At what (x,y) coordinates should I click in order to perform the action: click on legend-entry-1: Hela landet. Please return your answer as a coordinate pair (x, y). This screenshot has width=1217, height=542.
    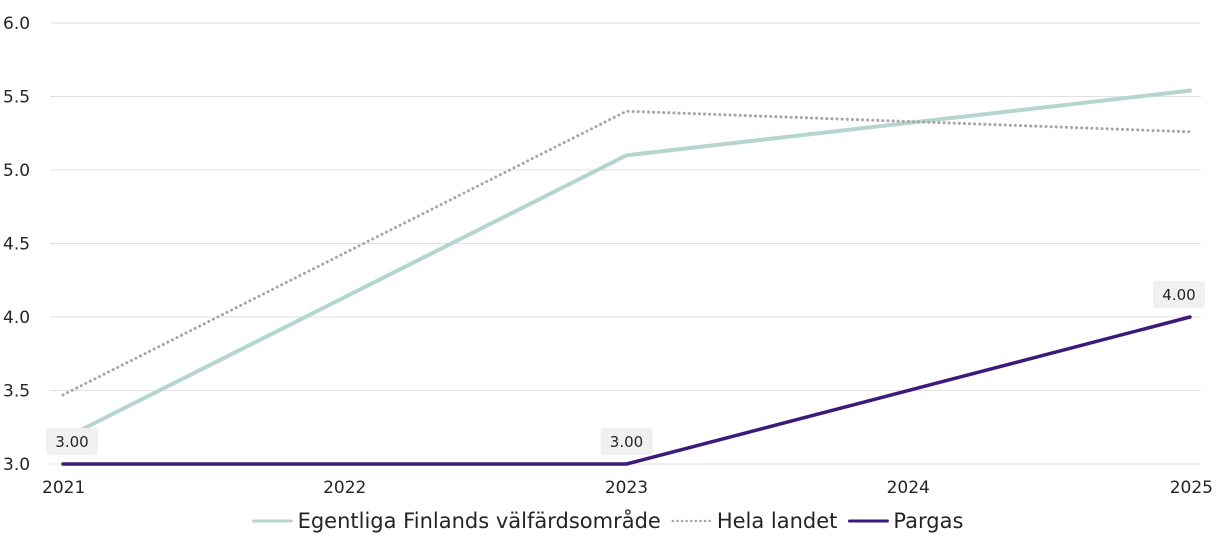
    Looking at the image, I should click on (777, 521).